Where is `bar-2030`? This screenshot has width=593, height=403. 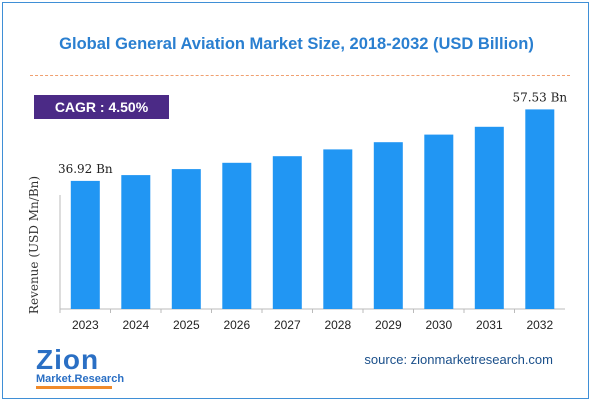
bar-2030 is located at coordinates (439, 221).